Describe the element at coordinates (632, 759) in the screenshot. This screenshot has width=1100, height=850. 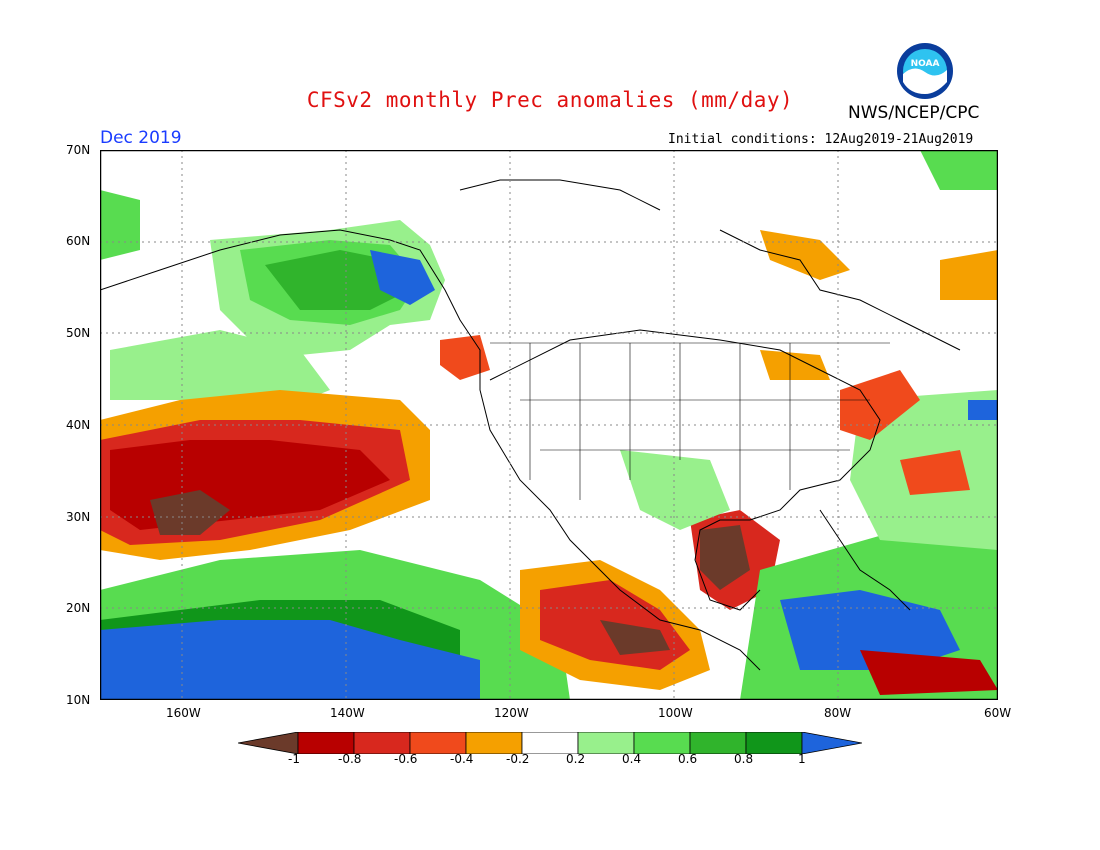
I see `colorbar-label: 0.4` at that location.